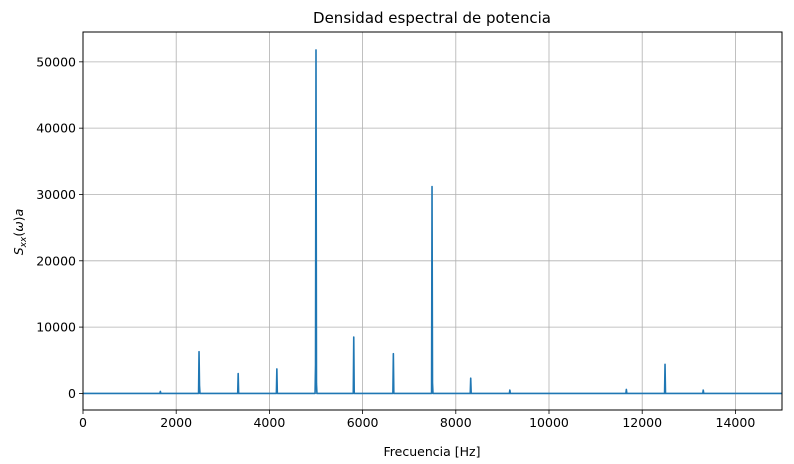 This screenshot has width=794, height=464. What do you see at coordinates (72, 393) in the screenshot?
I see `y-tick-label: 0` at bounding box center [72, 393].